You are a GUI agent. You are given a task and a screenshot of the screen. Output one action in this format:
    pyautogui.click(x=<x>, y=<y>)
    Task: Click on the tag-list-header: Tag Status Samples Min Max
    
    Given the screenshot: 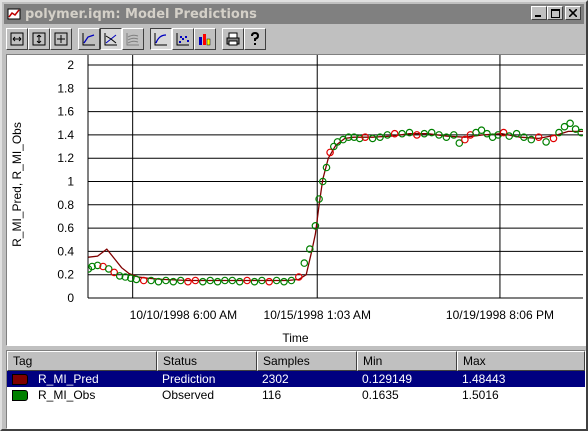 What is the action you would take?
    pyautogui.click(x=296, y=361)
    